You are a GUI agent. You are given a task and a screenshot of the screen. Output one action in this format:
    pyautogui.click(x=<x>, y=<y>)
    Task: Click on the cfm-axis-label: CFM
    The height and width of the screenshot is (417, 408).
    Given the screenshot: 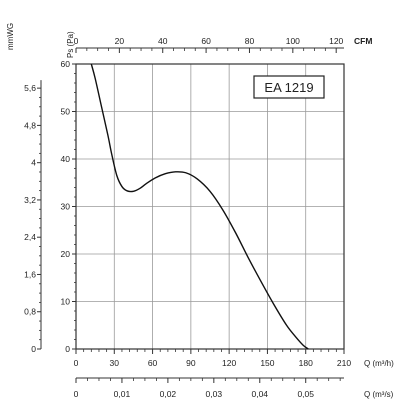 What is the action you would take?
    pyautogui.click(x=363, y=41)
    